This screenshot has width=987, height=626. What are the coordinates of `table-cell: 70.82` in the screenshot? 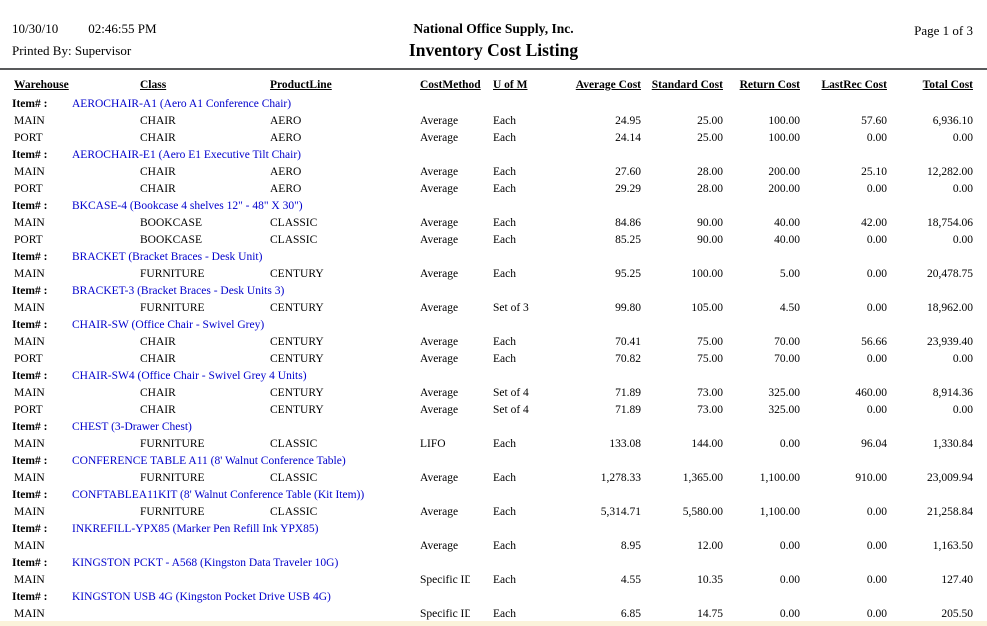 It's located at (628, 359).